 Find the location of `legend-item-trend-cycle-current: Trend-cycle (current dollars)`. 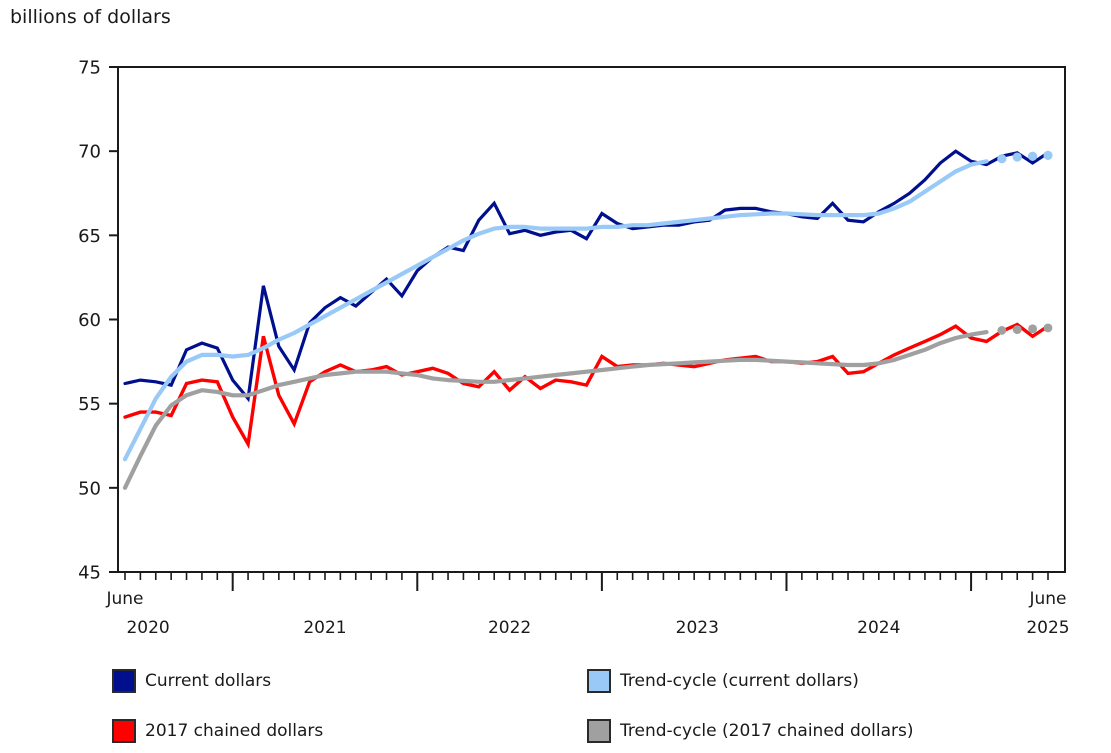

legend-item-trend-cycle-current: Trend-cycle (current dollars) is located at coordinates (829, 681).